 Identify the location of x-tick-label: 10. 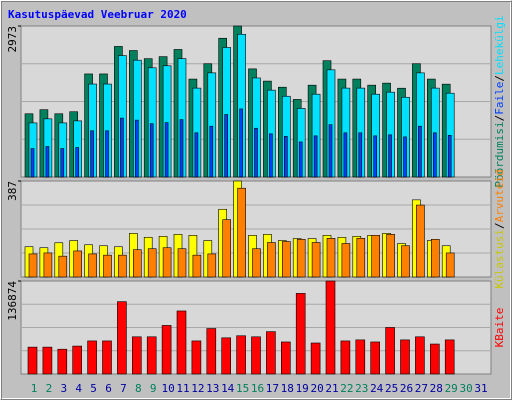
(167, 388).